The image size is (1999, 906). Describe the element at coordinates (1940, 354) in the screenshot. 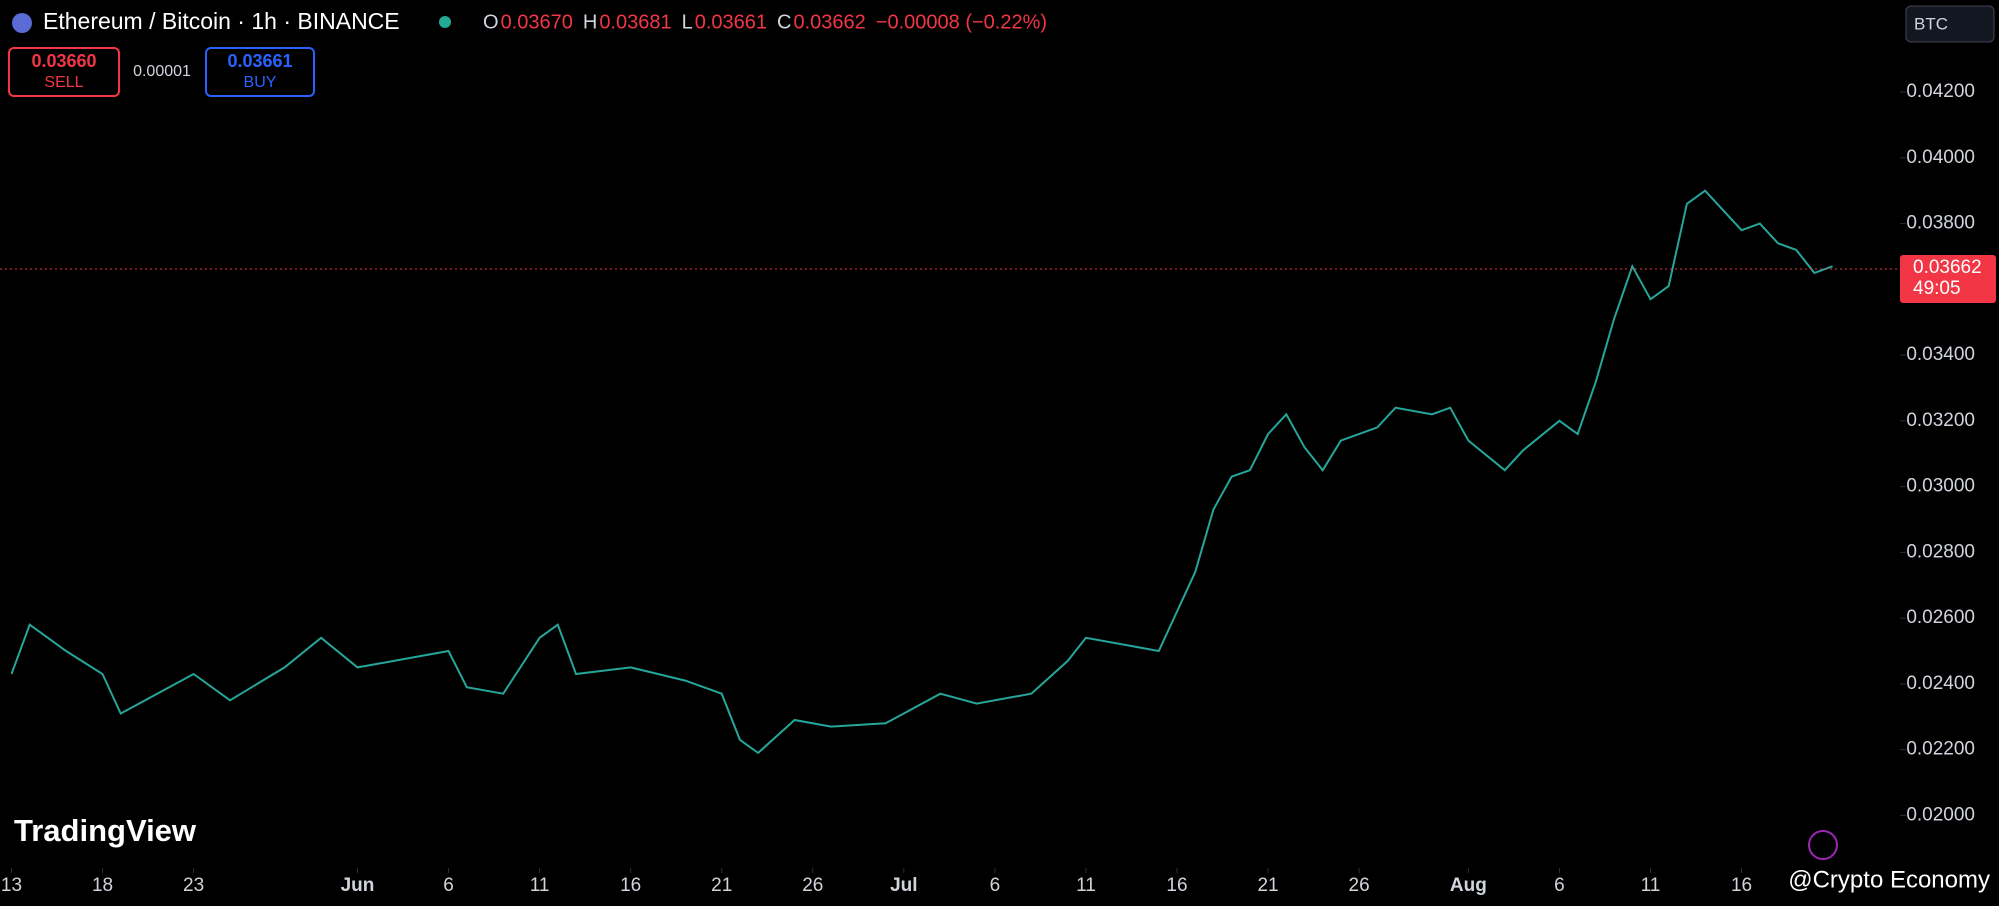

I see `y-tick-label: 0.03400` at that location.